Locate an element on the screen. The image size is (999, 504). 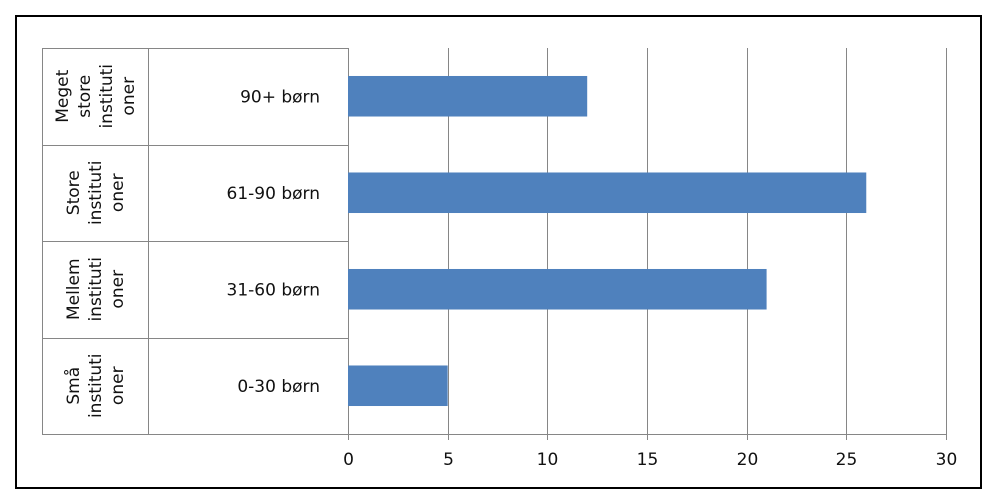
bar-61-90-b-rn is located at coordinates (607, 193).